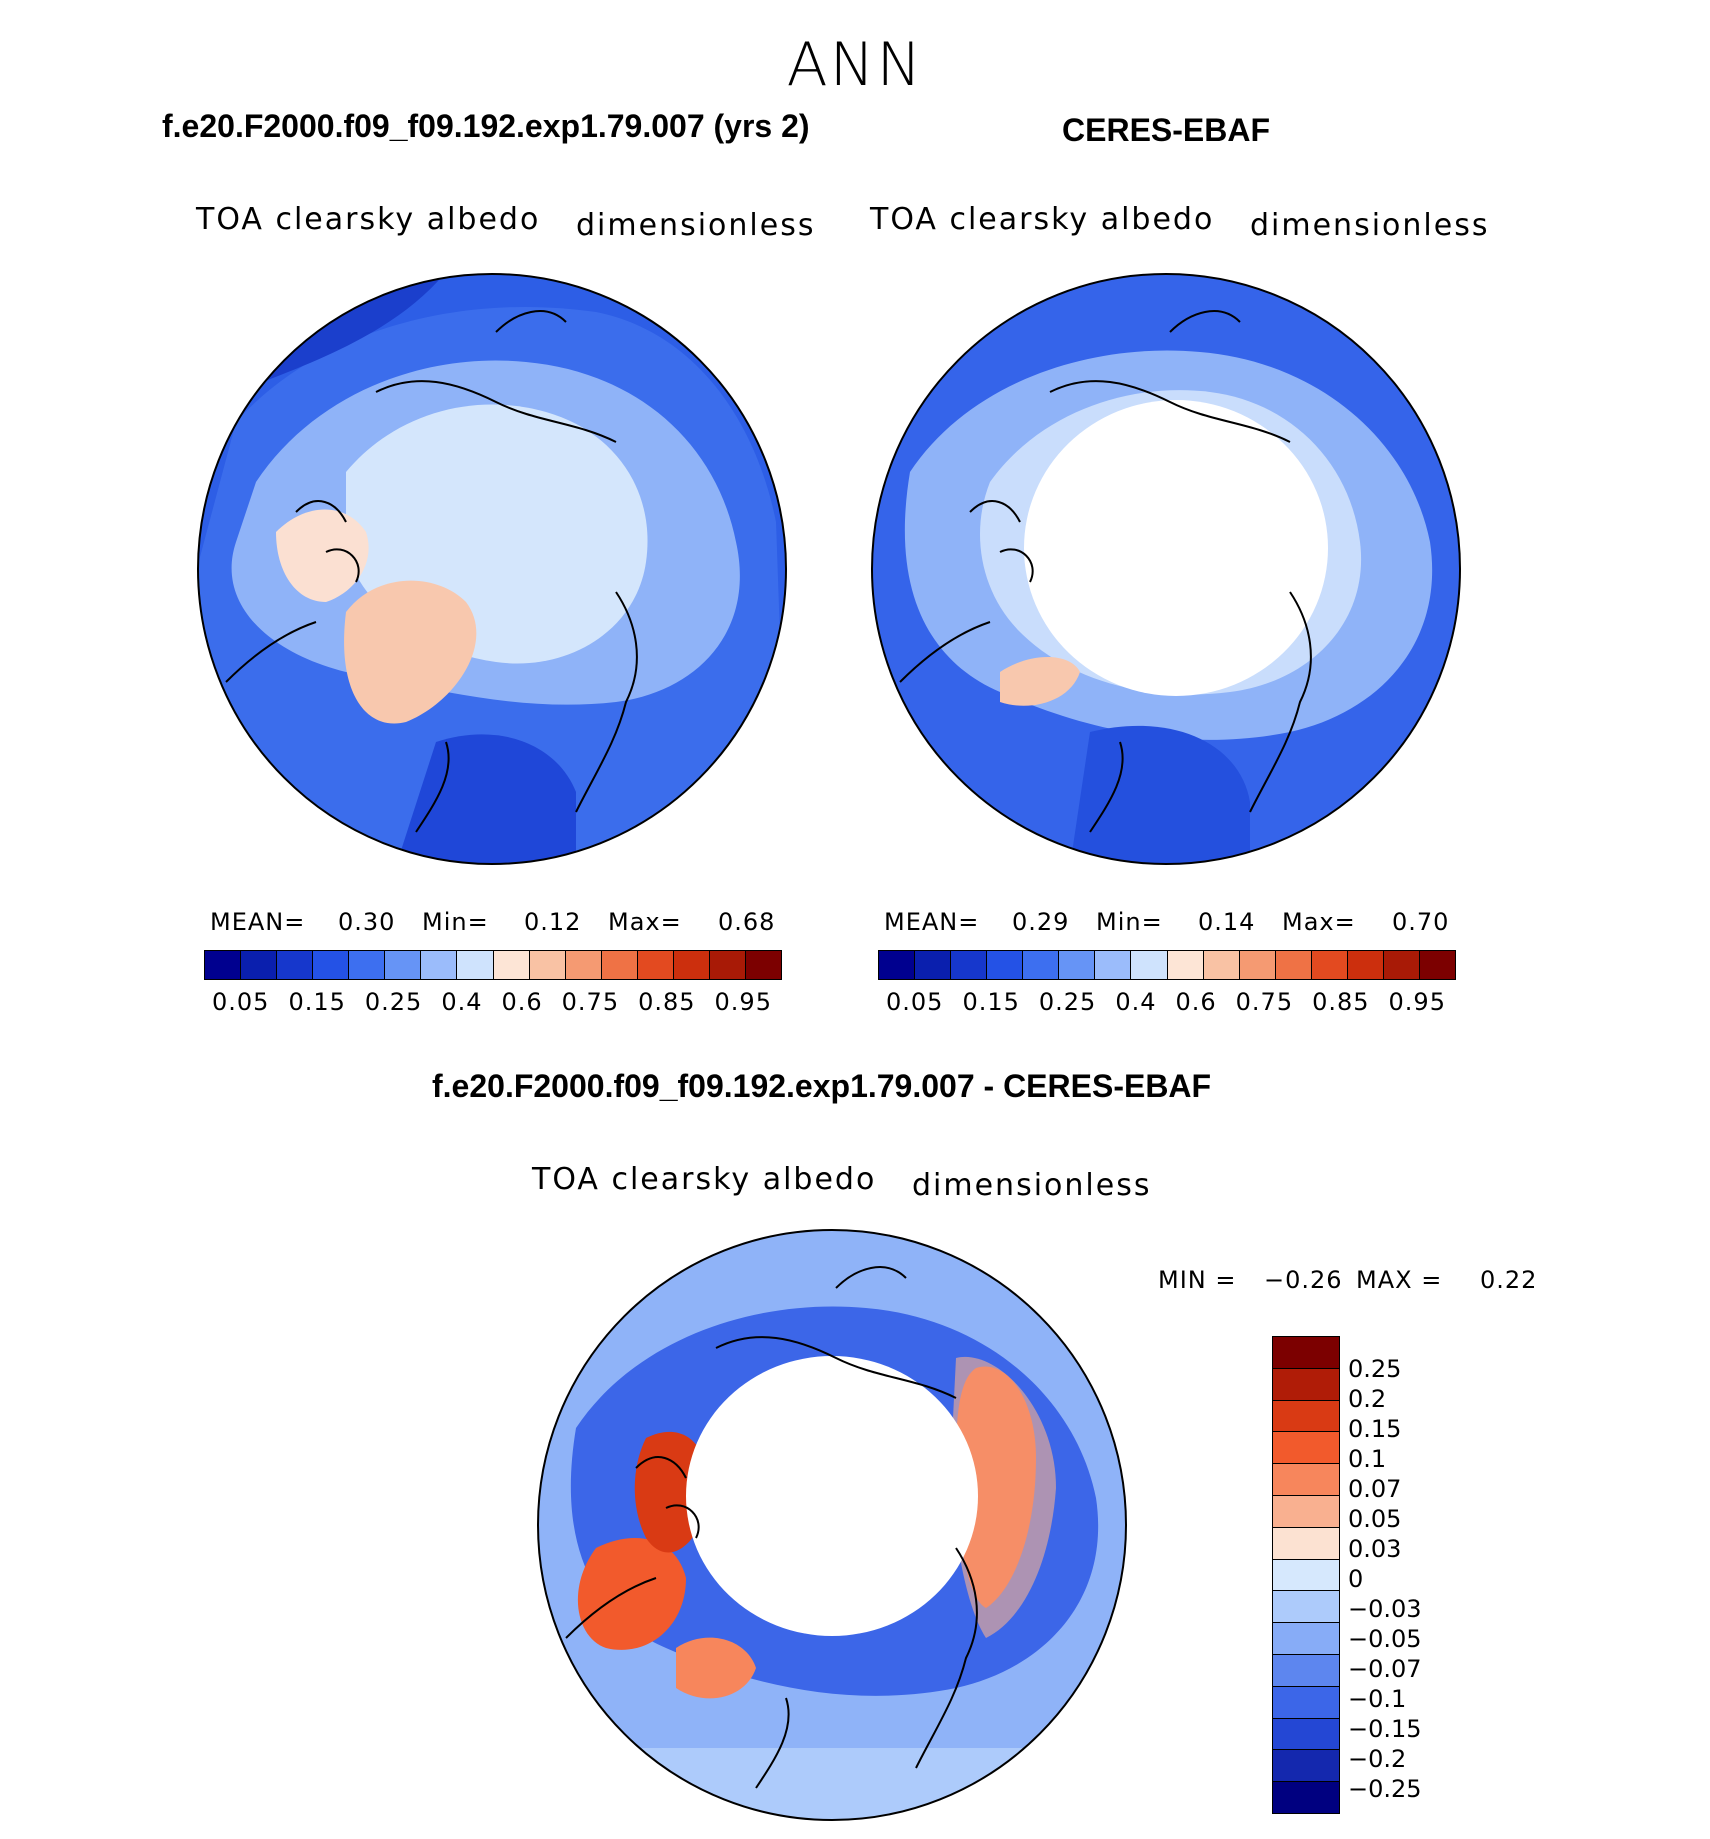  What do you see at coordinates (1042, 219) in the screenshot?
I see `variable-label-obs: TOA clearsky albedo` at bounding box center [1042, 219].